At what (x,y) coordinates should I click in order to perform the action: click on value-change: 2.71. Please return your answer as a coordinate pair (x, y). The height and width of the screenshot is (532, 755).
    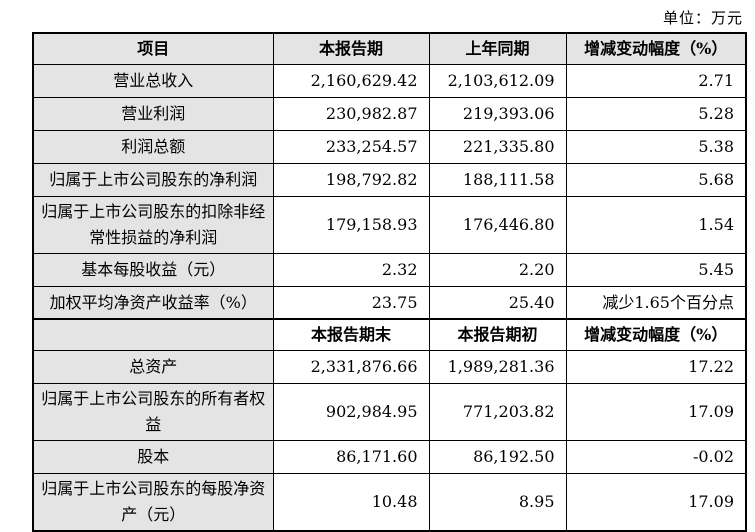
    Looking at the image, I should click on (656, 80).